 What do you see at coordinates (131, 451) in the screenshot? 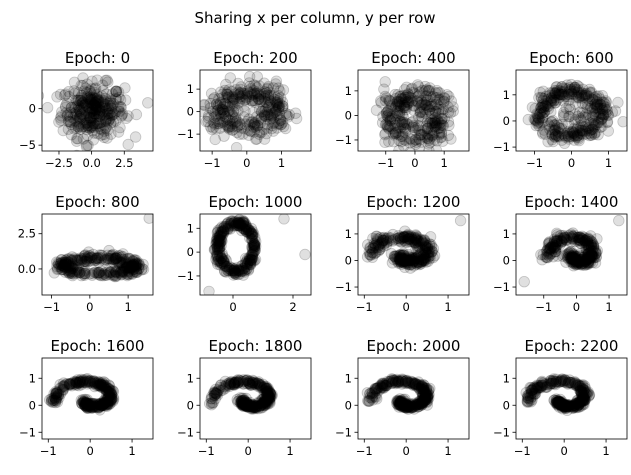
I see `x-tick-label: 1` at bounding box center [131, 451].